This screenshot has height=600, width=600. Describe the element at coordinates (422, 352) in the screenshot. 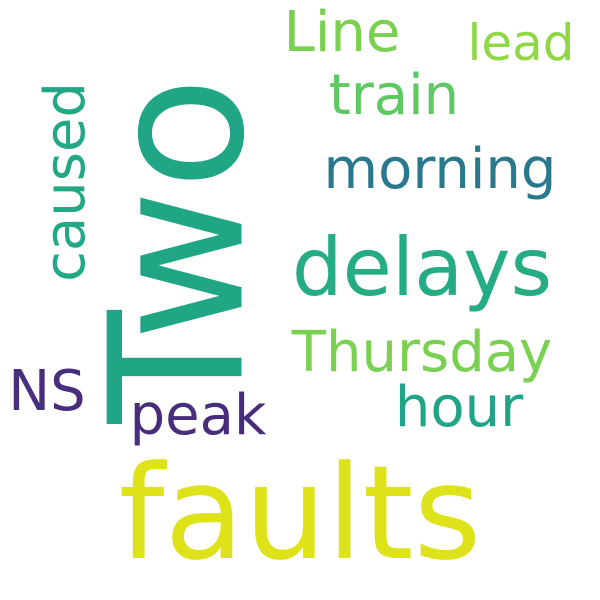

I see `word-thursday: Thursday` at that location.